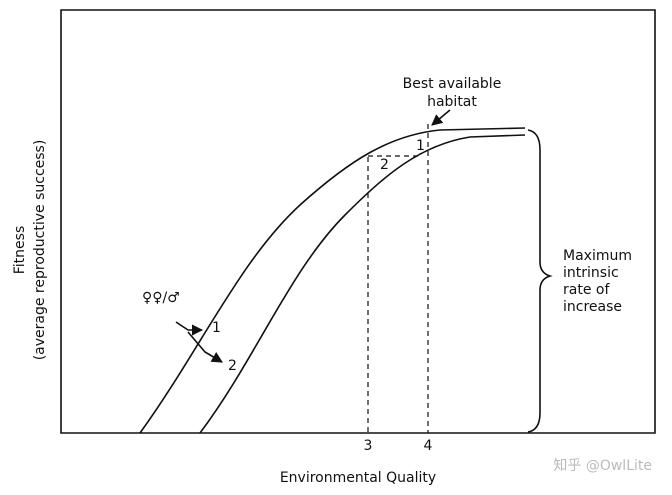 The image size is (672, 495). Describe the element at coordinates (602, 465) in the screenshot. I see `watermark: 知乎 @OwlLite` at that location.